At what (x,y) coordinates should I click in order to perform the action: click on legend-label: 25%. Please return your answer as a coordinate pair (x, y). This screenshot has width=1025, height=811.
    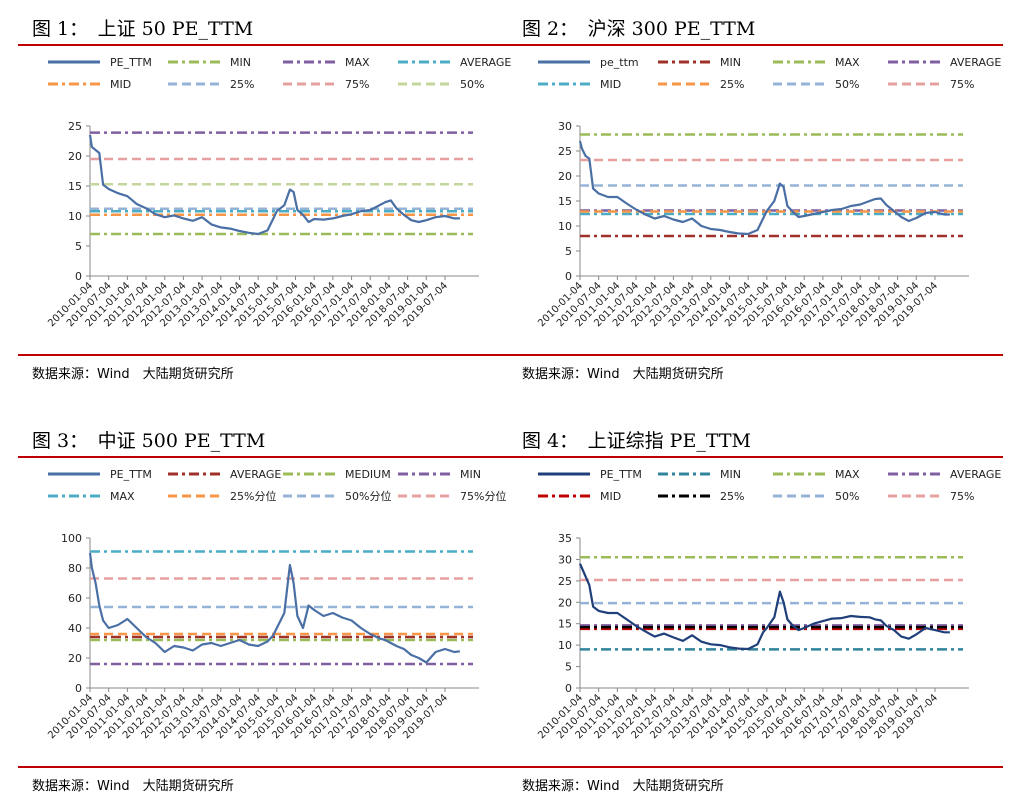
    Looking at the image, I should click on (732, 496).